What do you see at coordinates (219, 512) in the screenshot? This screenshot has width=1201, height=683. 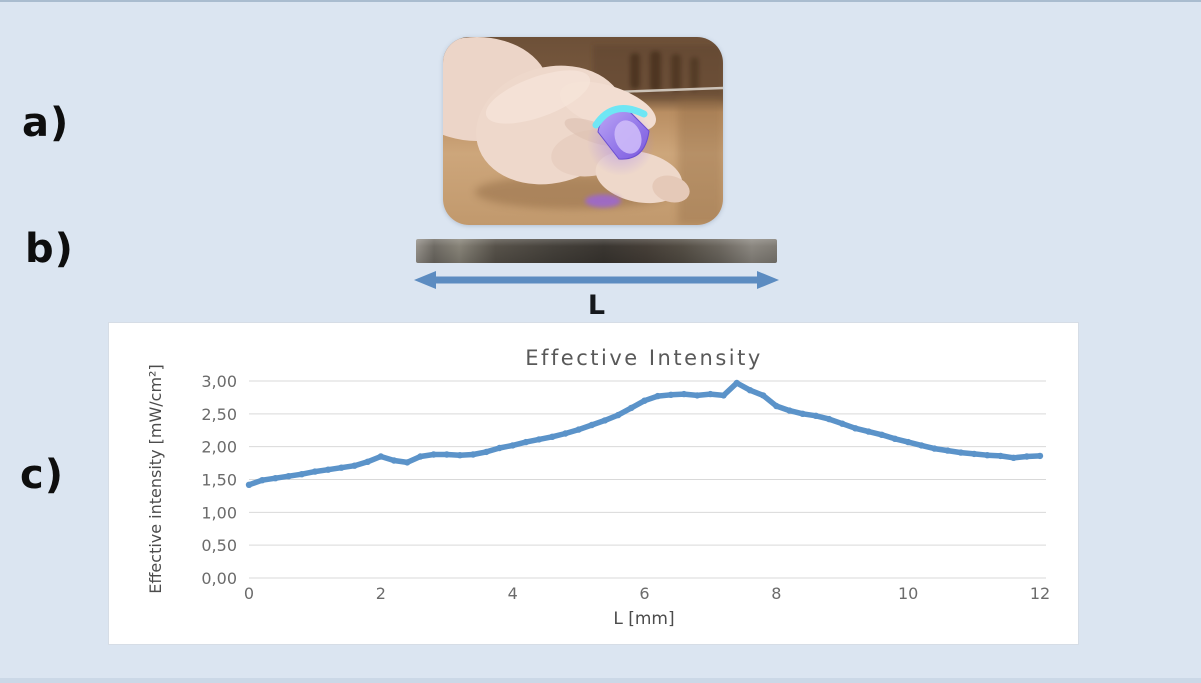 I see `y-tick-label: 1,00` at bounding box center [219, 512].